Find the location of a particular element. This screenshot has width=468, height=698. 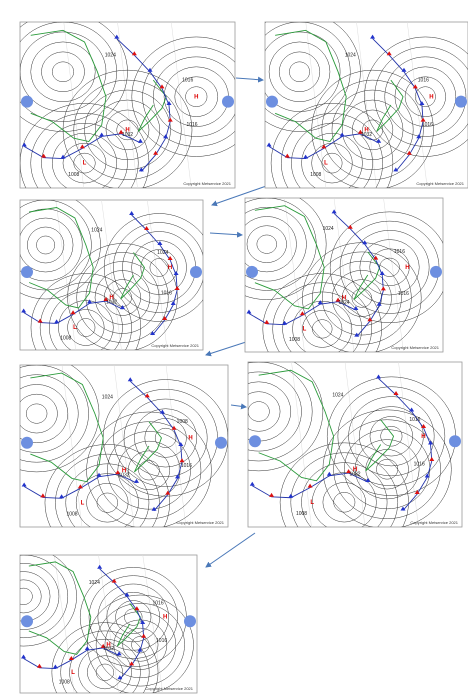

isobar-label: 1008 is located at coordinates (182, 422).